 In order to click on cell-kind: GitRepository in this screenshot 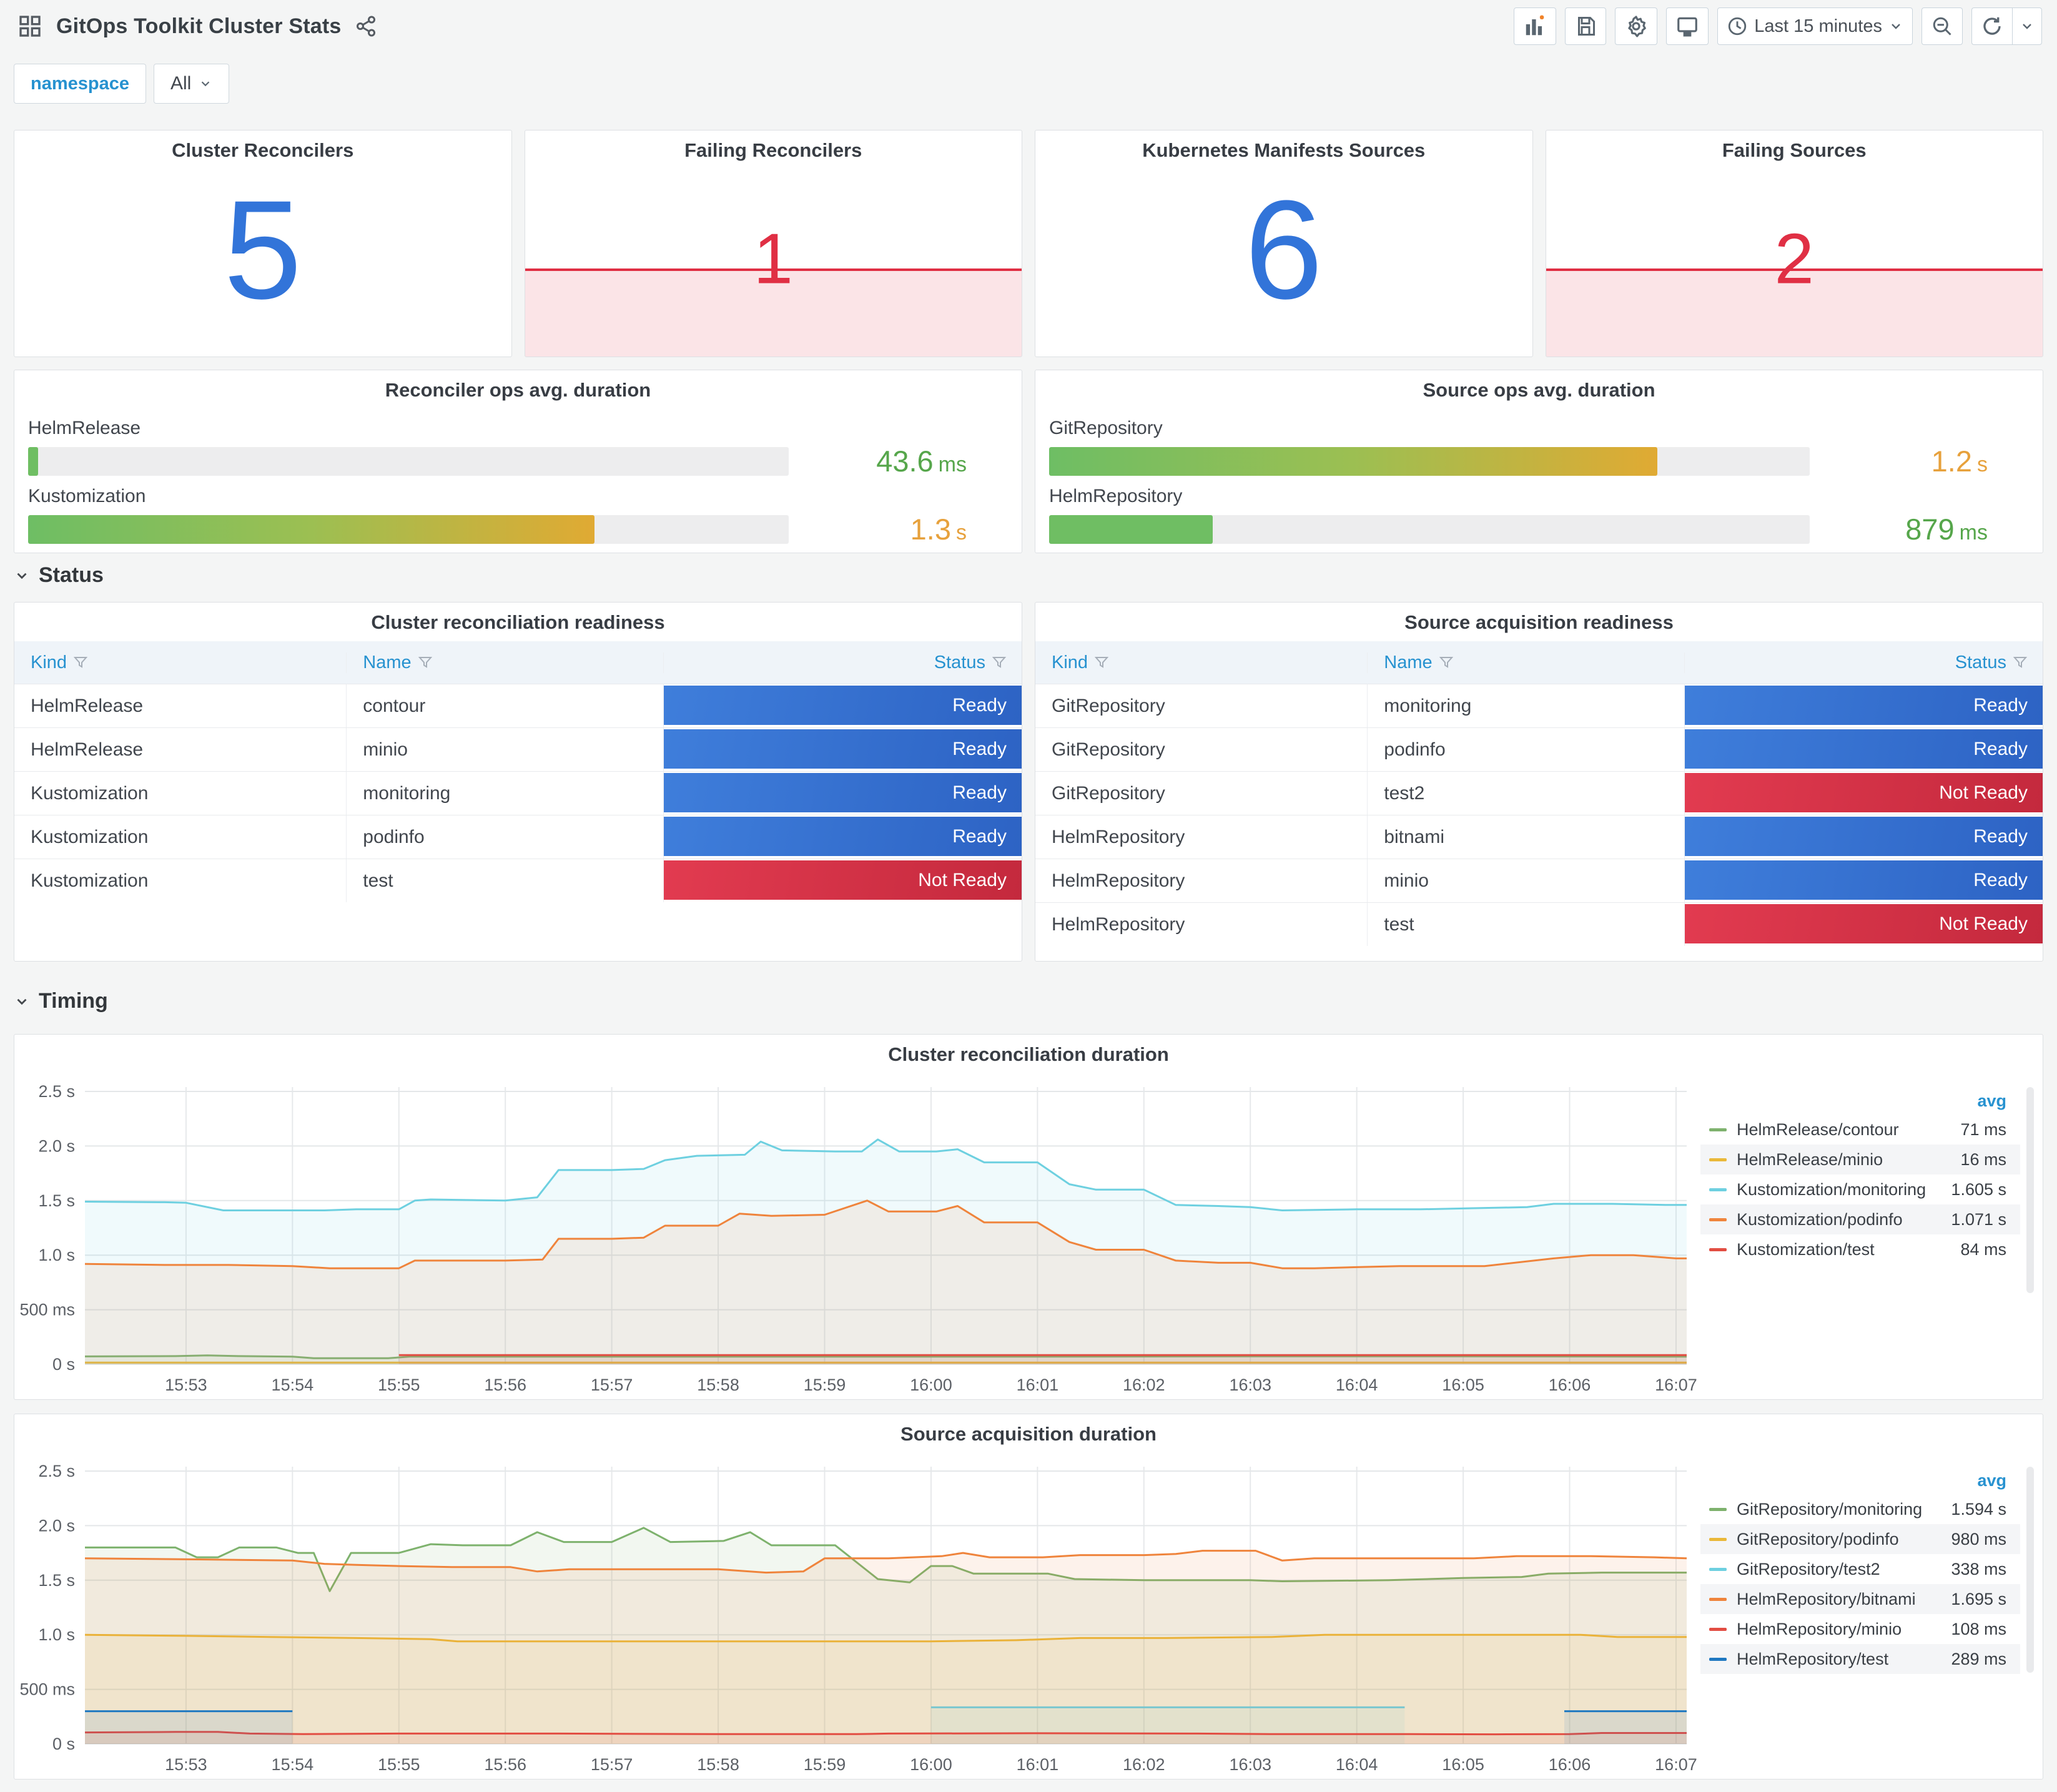, I will do `click(1201, 793)`.